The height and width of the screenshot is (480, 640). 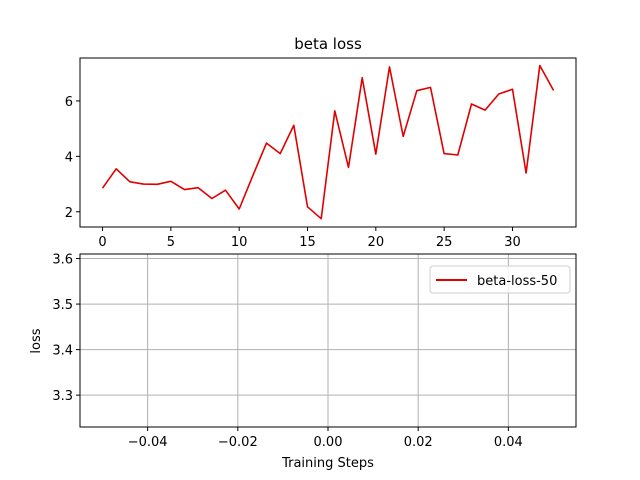 I want to click on legend-box, so click(x=500, y=279).